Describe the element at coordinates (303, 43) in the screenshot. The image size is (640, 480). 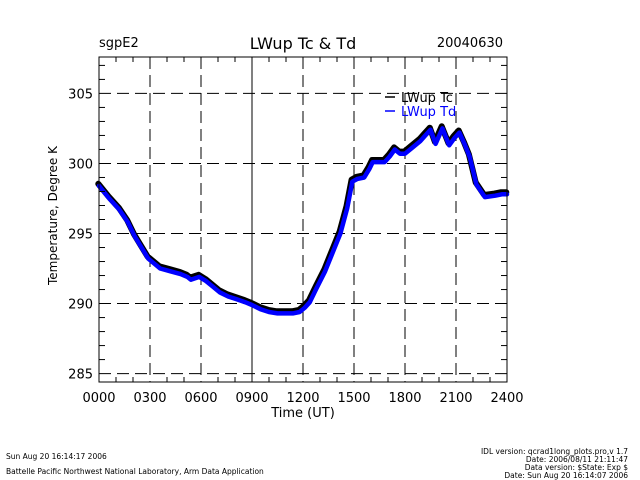
I see `chart-title: LWup Tc & Td` at that location.